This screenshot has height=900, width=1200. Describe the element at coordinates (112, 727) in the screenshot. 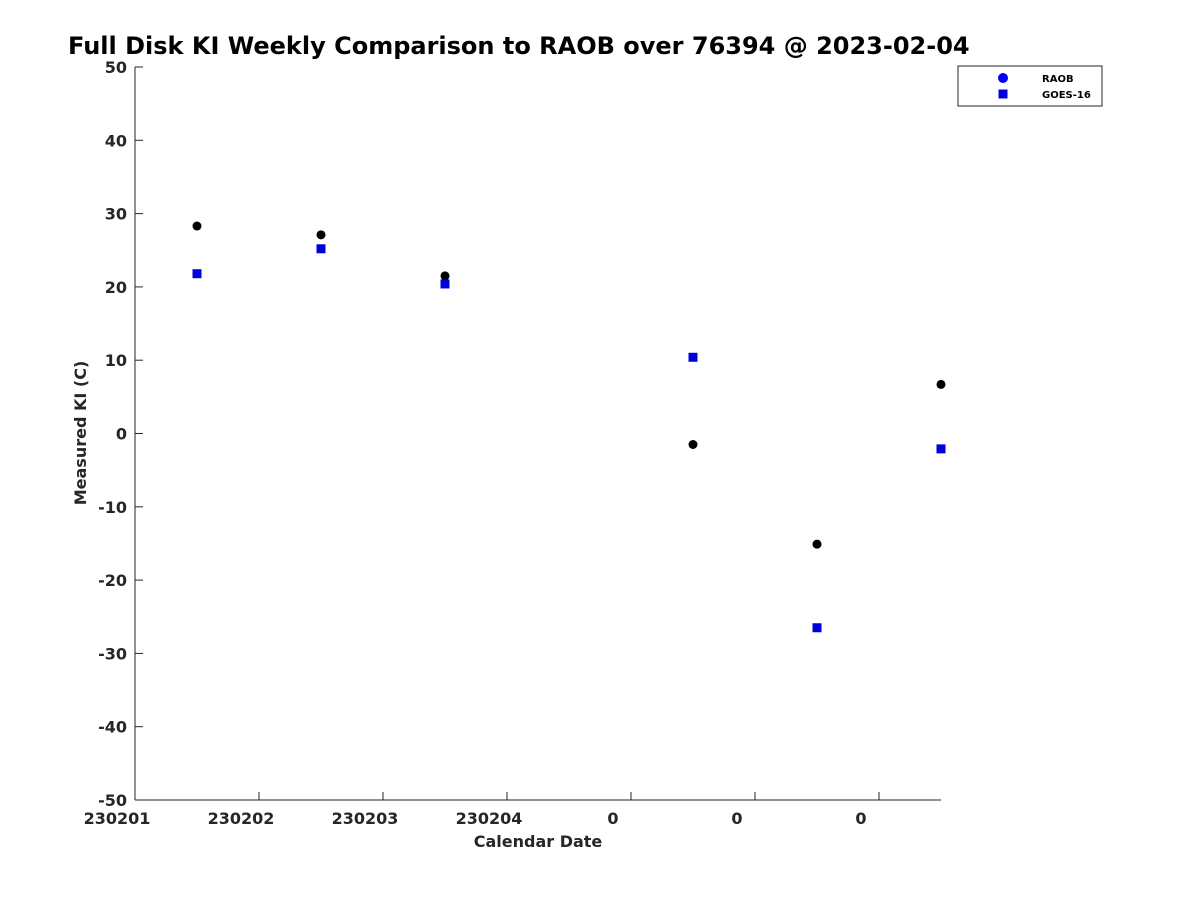

I see `y-tick-label: -40` at that location.